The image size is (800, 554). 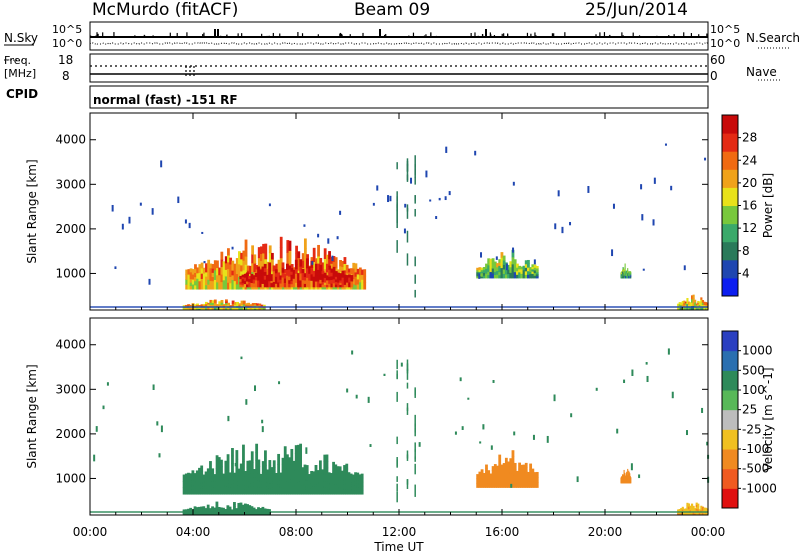 What do you see at coordinates (70, 478) in the screenshot?
I see `velocity-y-tick-label: 1000` at bounding box center [70, 478].